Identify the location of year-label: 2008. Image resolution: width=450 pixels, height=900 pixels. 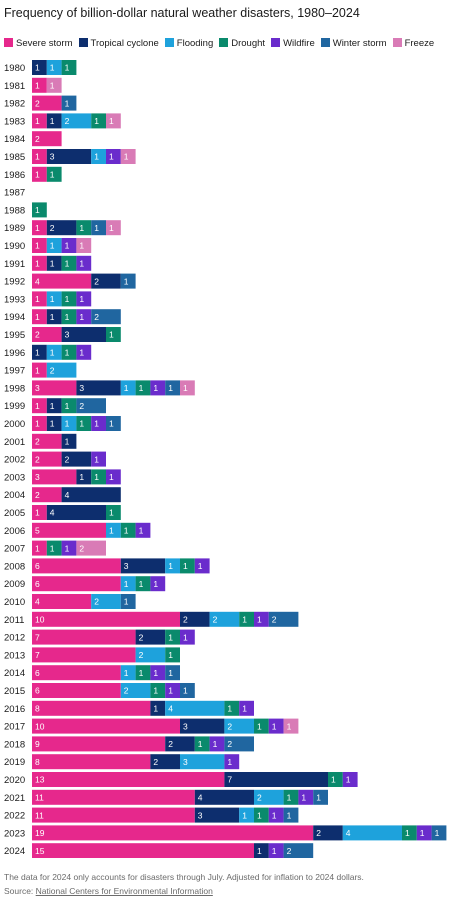
(14, 566).